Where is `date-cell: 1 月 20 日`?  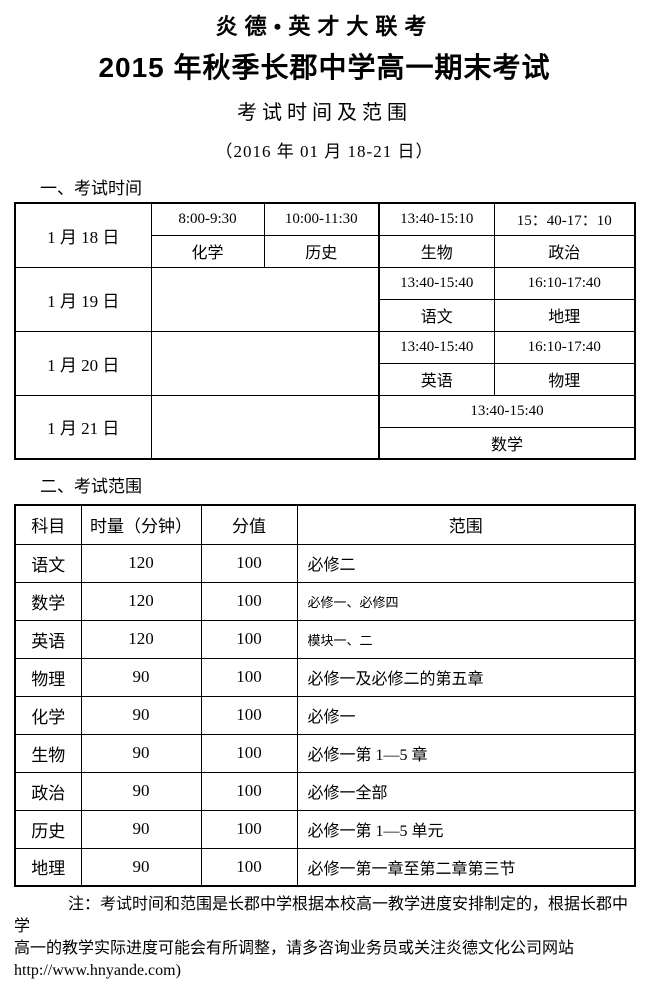 date-cell: 1 月 20 日 is located at coordinates (83, 363).